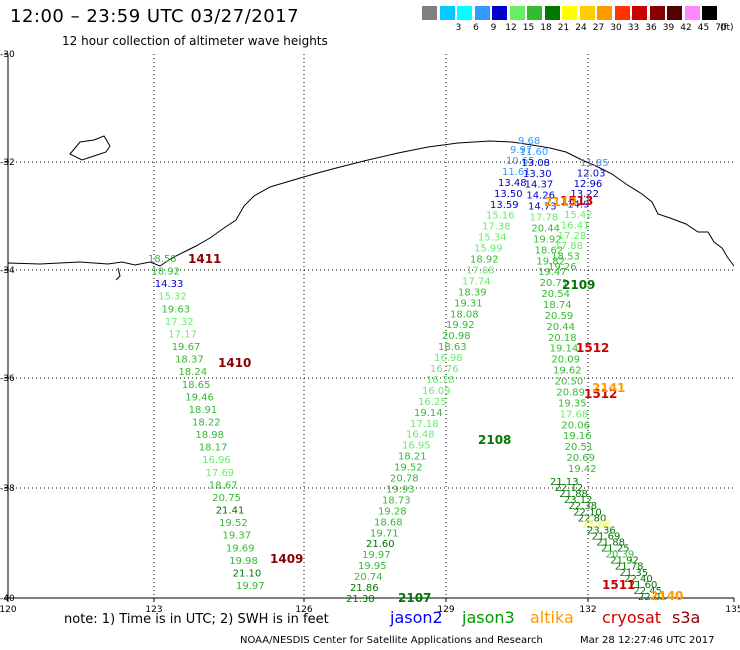  Describe the element at coordinates (557, 305) in the screenshot. I see `wave-height-label: 18.74` at that location.